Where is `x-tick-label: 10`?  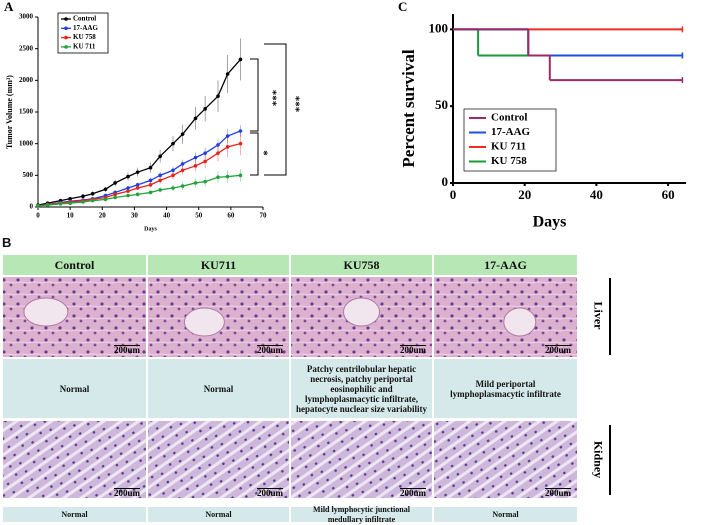
x-tick-label: 10 is located at coordinates (71, 216).